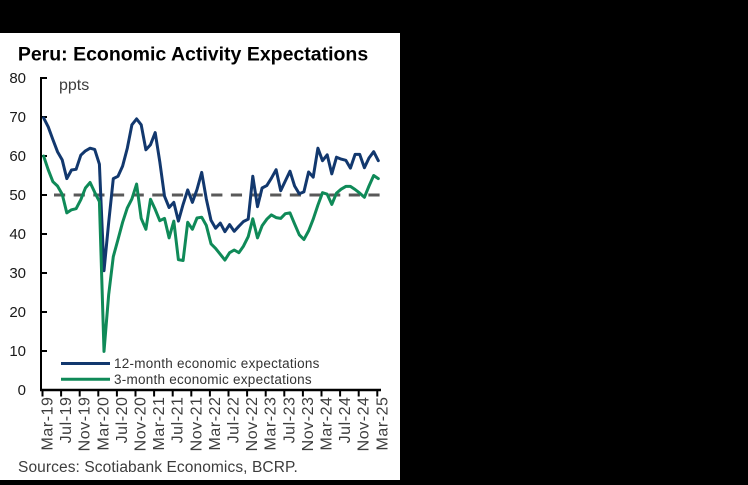 Image resolution: width=748 pixels, height=485 pixels. I want to click on svg-text: Jul-24, so click(345, 420).